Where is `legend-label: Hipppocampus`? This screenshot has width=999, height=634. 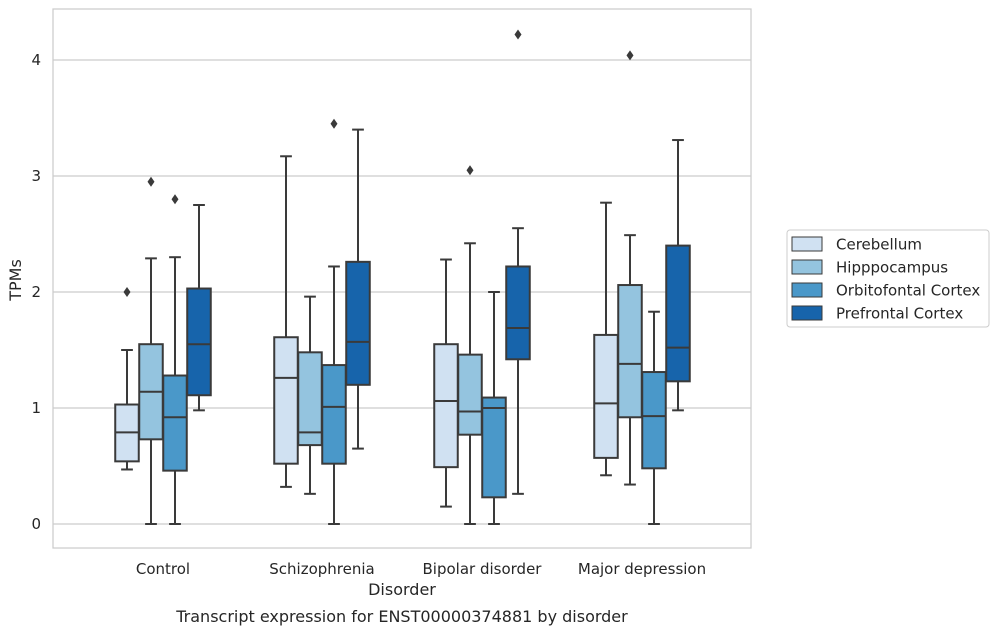
legend-label: Hipppocampus is located at coordinates (892, 268).